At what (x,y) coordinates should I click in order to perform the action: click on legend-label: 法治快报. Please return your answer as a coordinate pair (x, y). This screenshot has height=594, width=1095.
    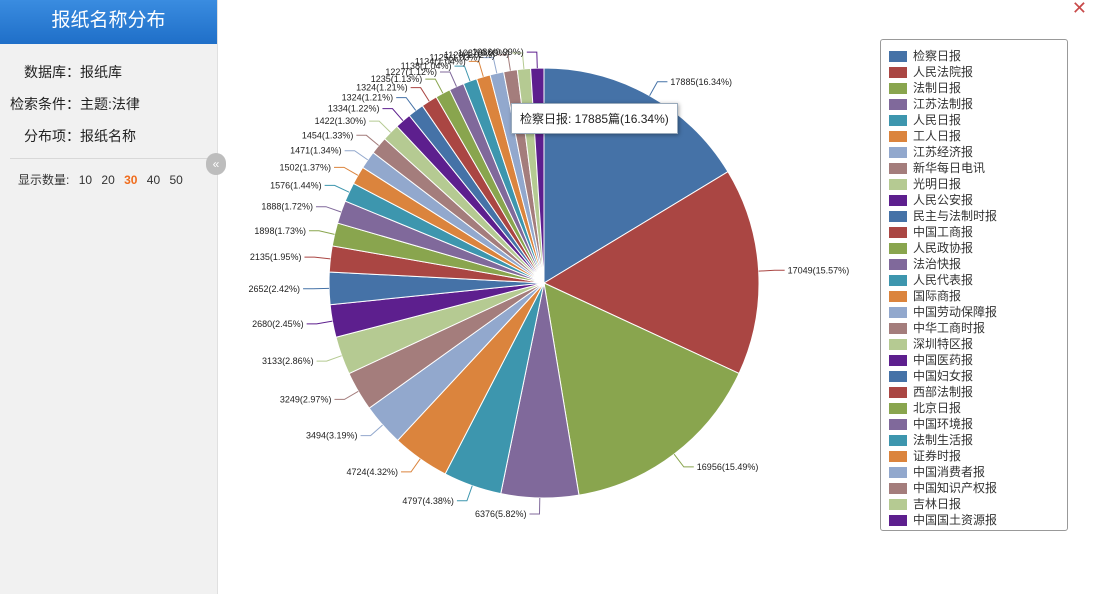
    Looking at the image, I should click on (937, 264).